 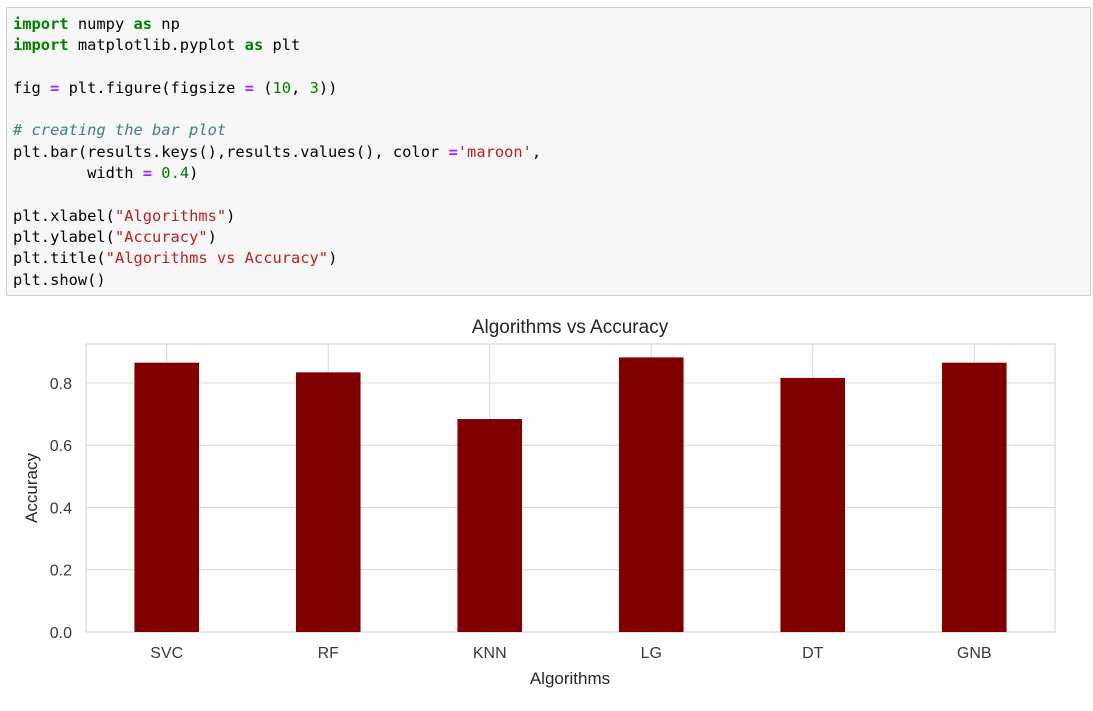 I want to click on y-tick-labels: 0.0 0.2 0.4 0.6 0.8, so click(x=61, y=509).